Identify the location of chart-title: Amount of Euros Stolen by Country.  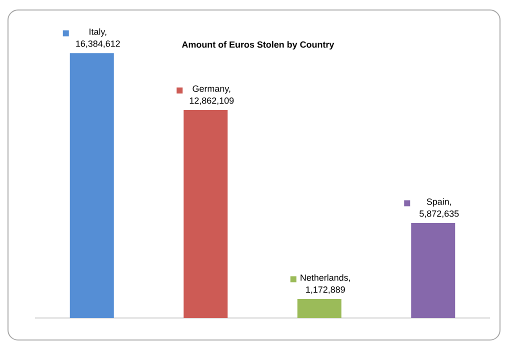
(258, 45).